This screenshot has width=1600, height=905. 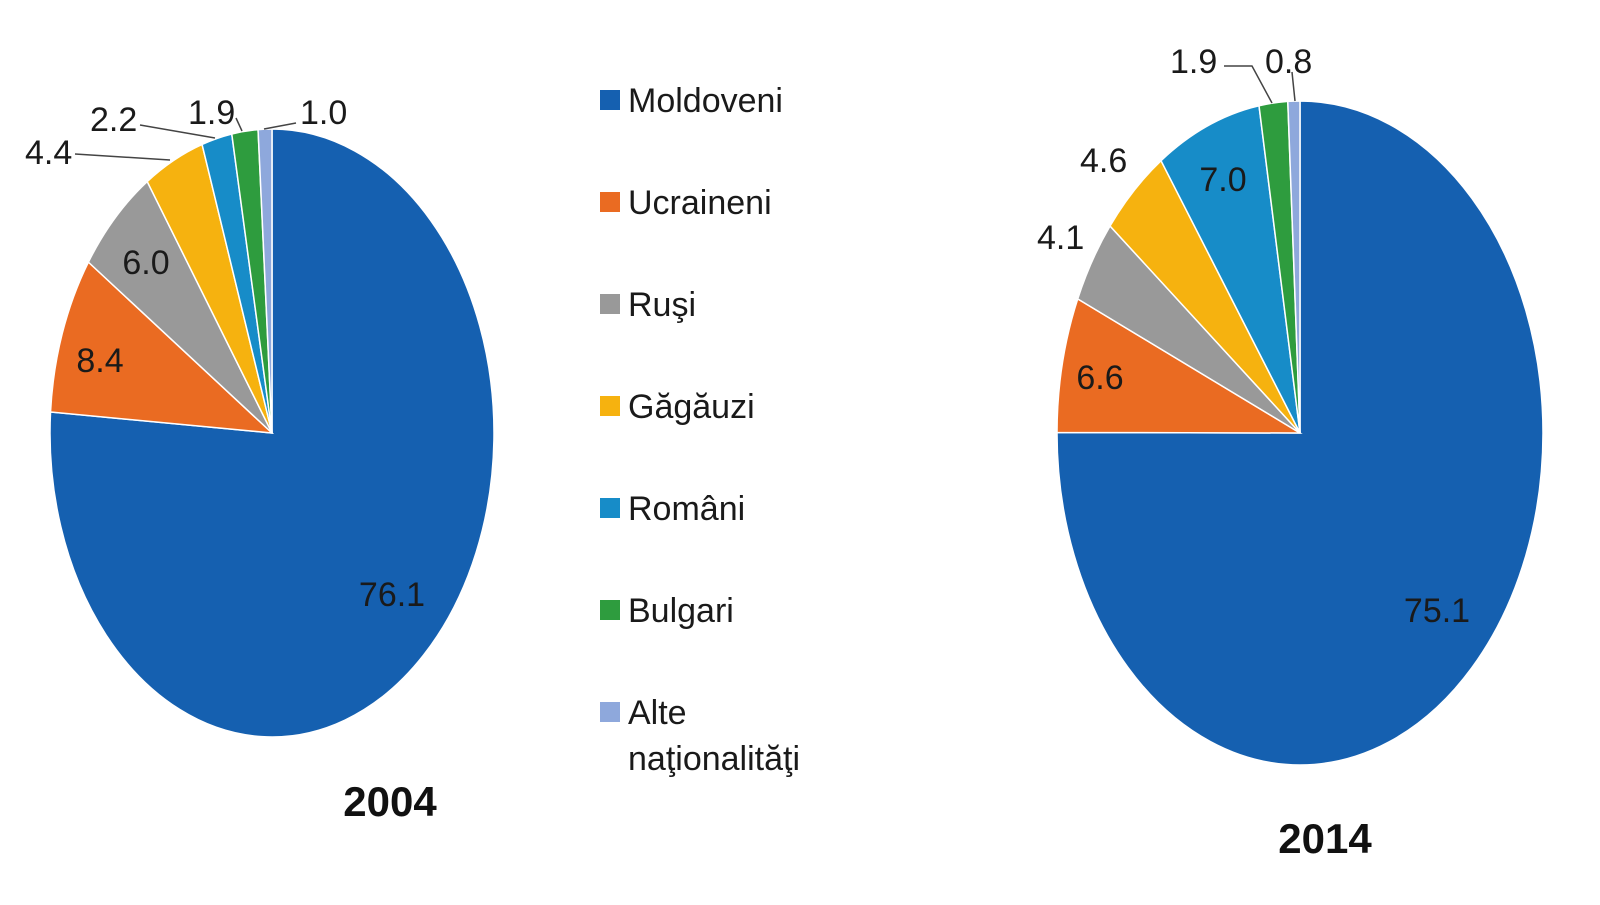 I want to click on data-label: 0.8, so click(x=1288, y=62).